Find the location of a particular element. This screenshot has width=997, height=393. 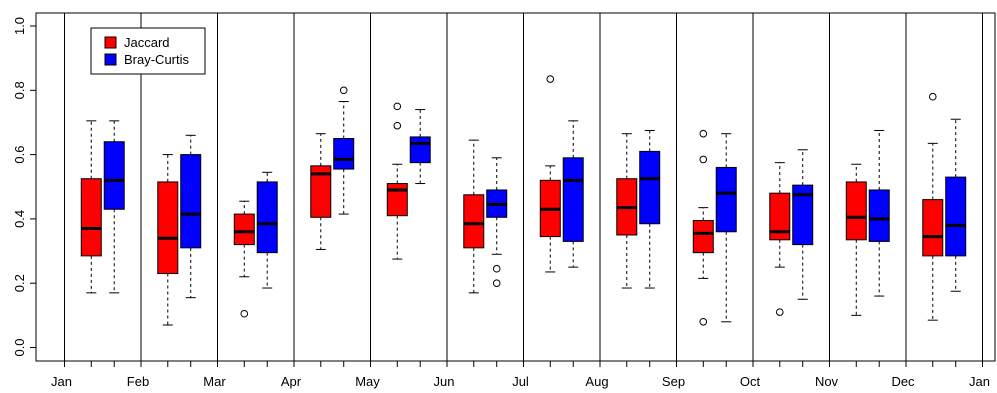

x-tick-label: Jun is located at coordinates (444, 381).